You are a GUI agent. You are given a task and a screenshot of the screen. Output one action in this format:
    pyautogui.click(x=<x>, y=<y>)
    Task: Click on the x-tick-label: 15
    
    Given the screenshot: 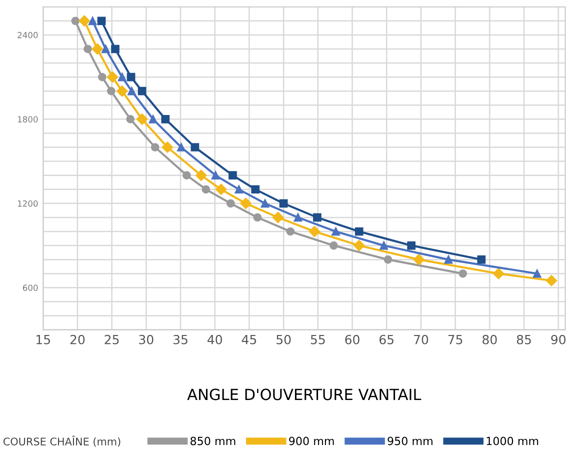 What is the action you would take?
    pyautogui.click(x=43, y=339)
    